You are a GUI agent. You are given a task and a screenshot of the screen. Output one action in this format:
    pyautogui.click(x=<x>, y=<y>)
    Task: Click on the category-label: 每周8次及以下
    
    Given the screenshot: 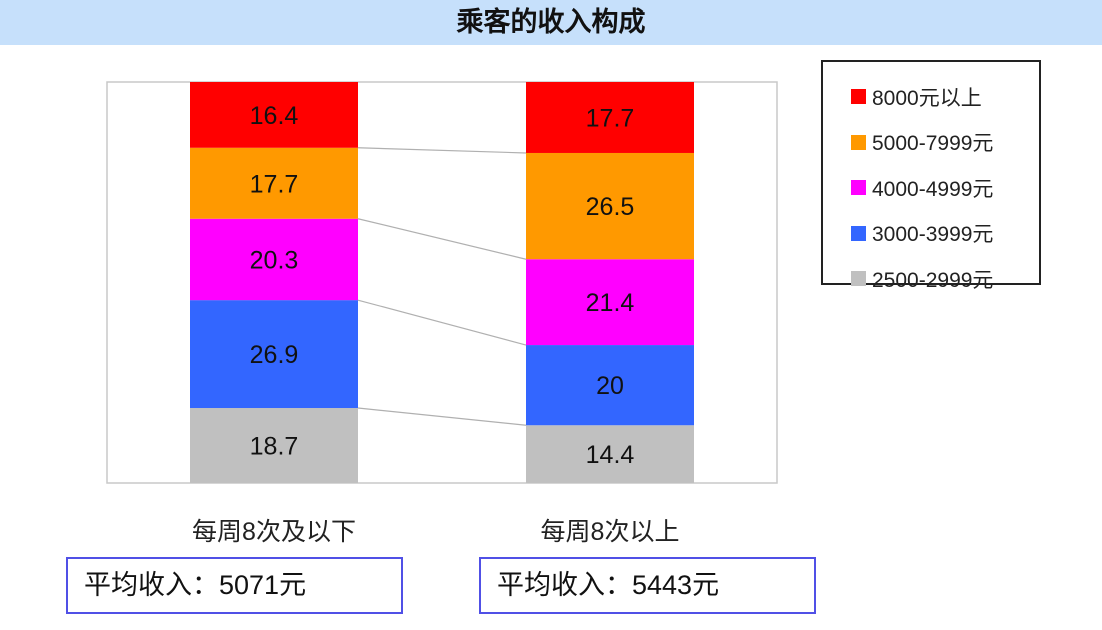 What is the action you would take?
    pyautogui.click(x=274, y=532)
    